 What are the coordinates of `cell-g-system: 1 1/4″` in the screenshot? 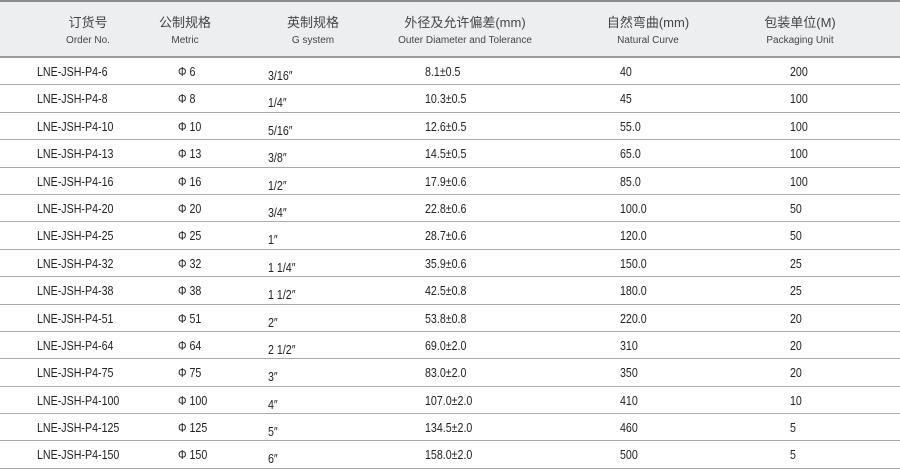 It's located at (282, 267).